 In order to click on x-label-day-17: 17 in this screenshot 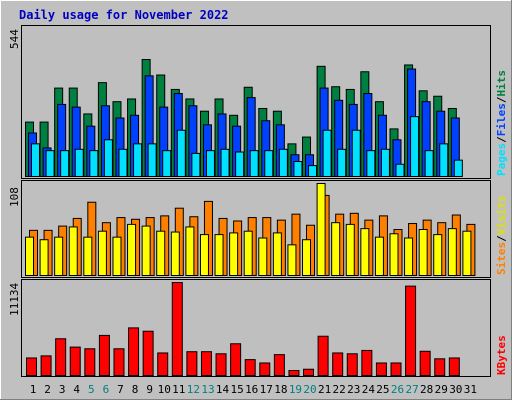, I will do `click(266, 389)`.